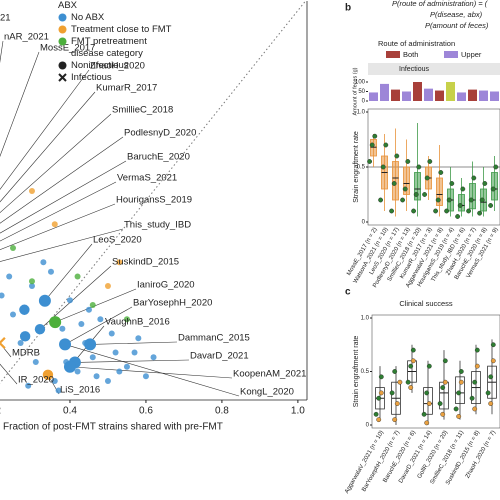  What do you see at coordinates (157, 225) in the screenshot?
I see `annotation: This_study_IBD` at bounding box center [157, 225].